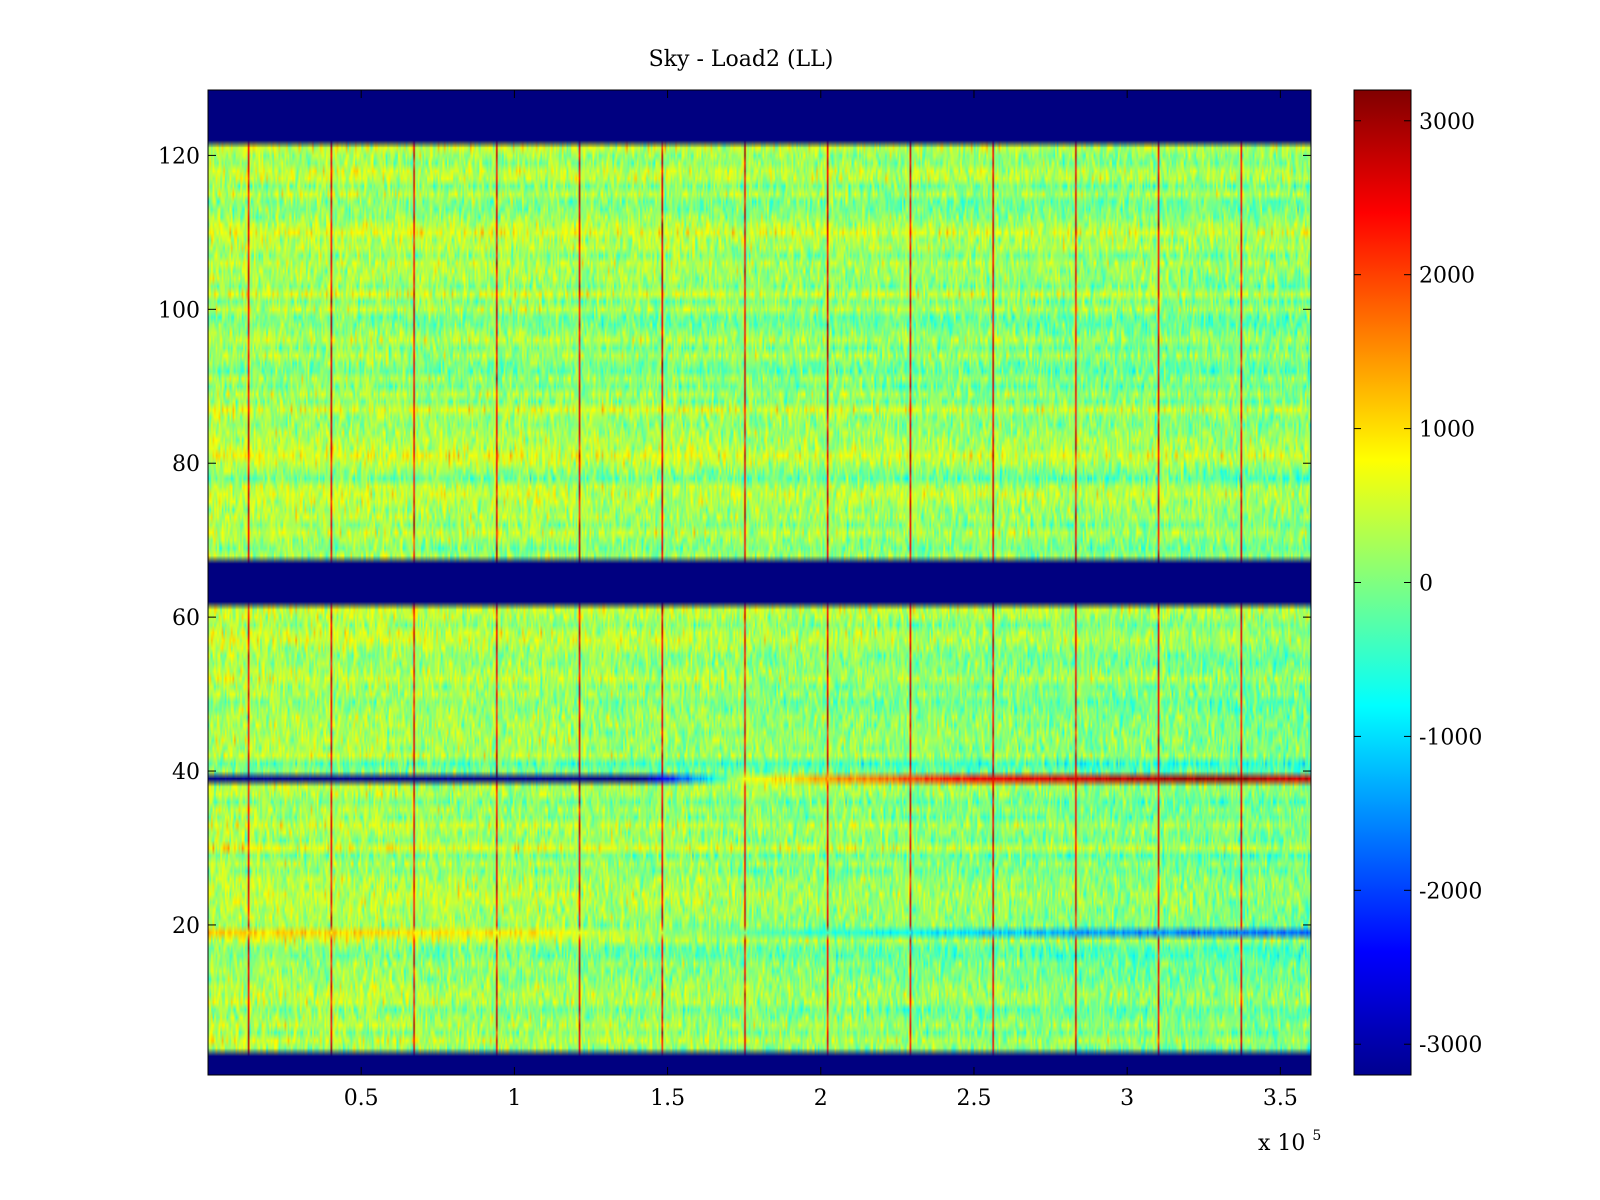 This screenshot has height=1200, width=1600. Describe the element at coordinates (1450, 1045) in the screenshot. I see `colorbar-tick-label: -3000` at that location.